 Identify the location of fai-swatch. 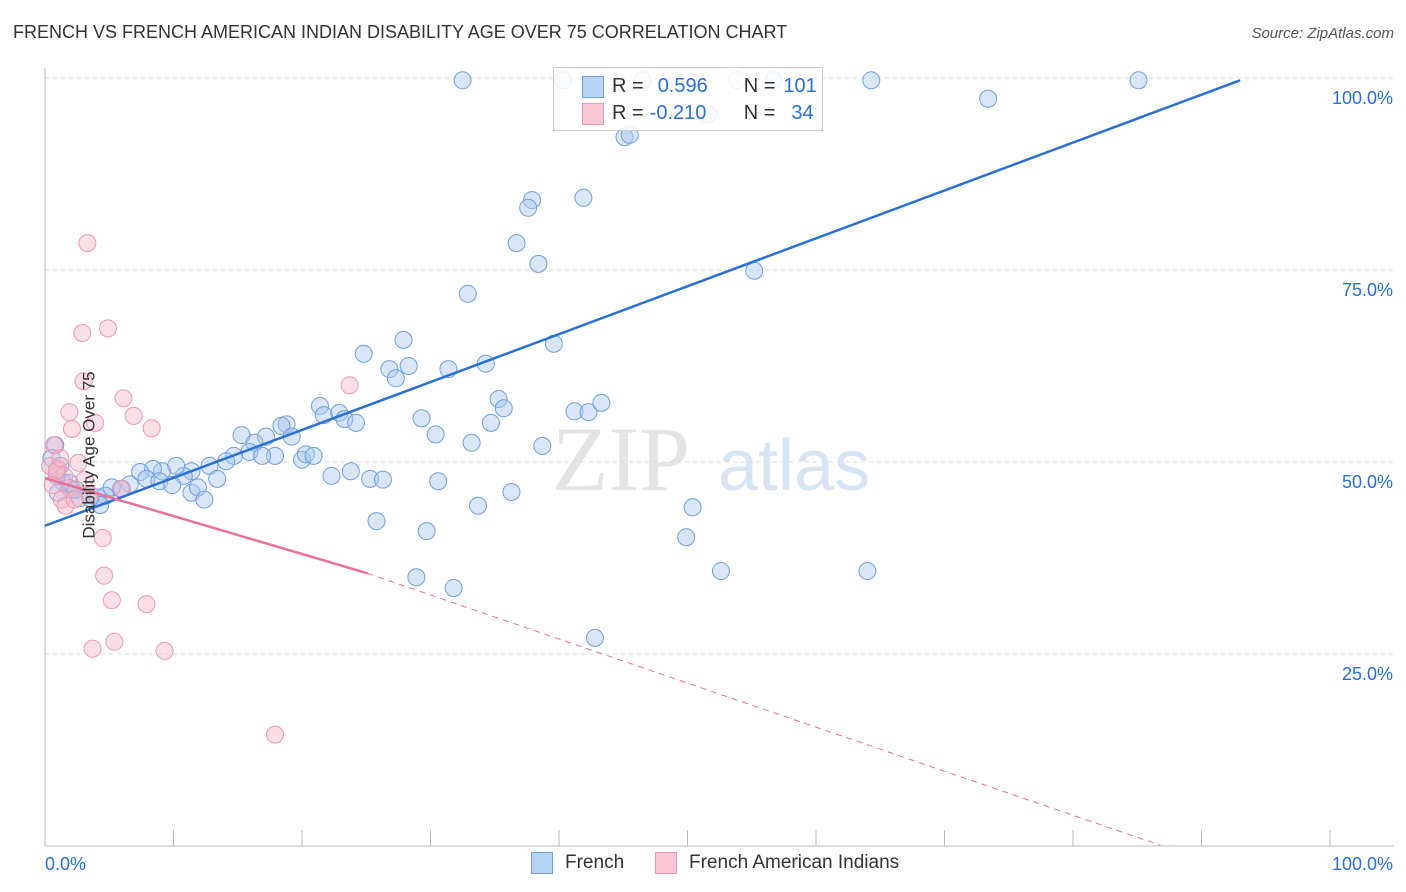
(666, 863).